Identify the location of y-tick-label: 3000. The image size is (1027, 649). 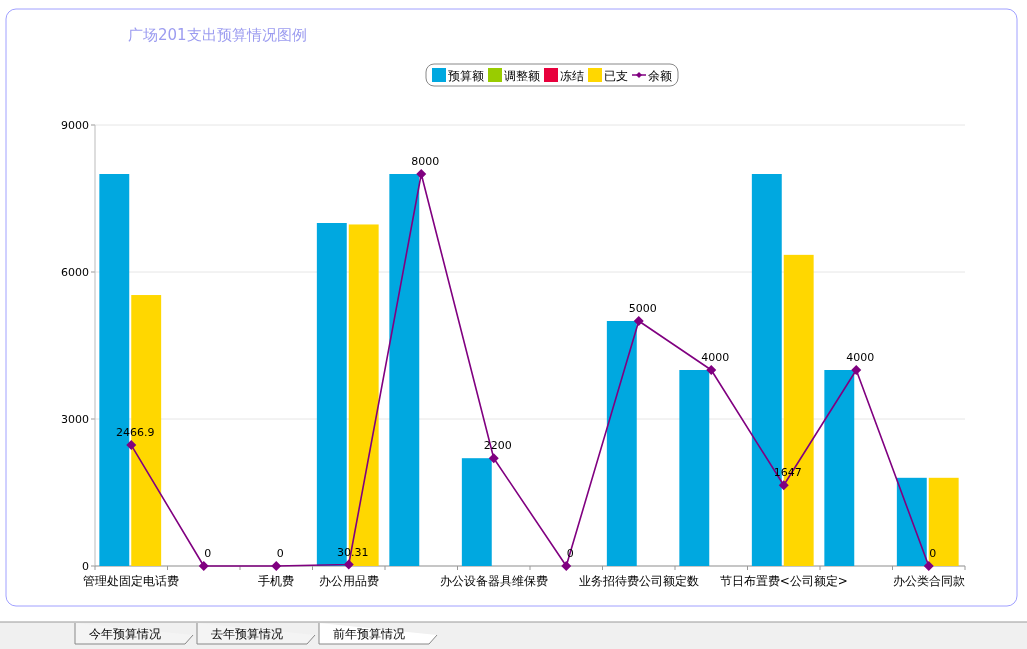
(75, 419).